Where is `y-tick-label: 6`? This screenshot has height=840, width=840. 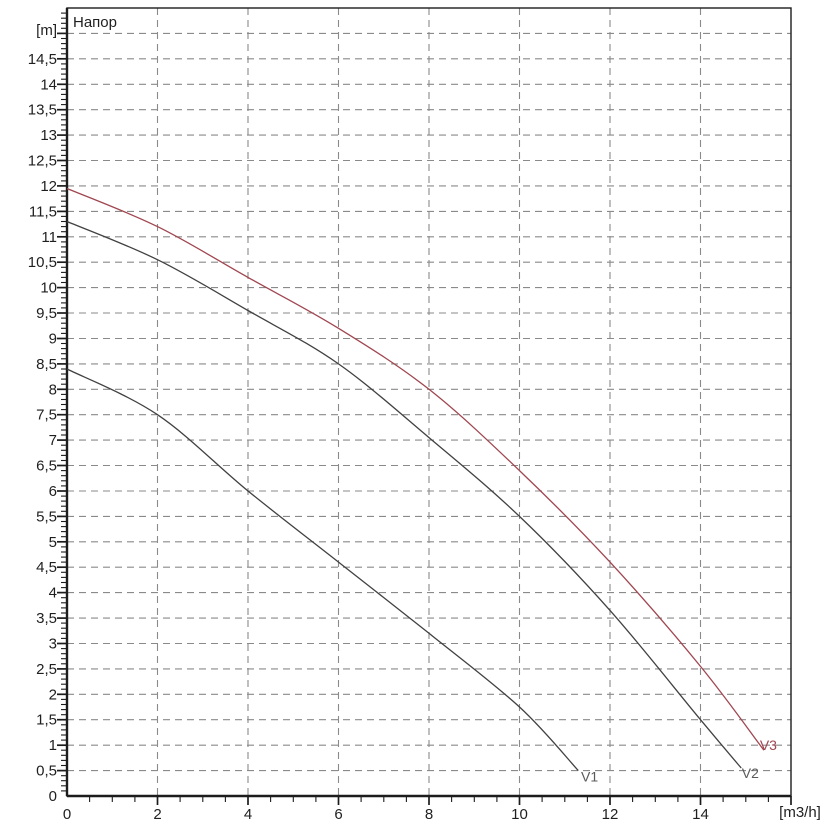 y-tick-label: 6 is located at coordinates (53, 491).